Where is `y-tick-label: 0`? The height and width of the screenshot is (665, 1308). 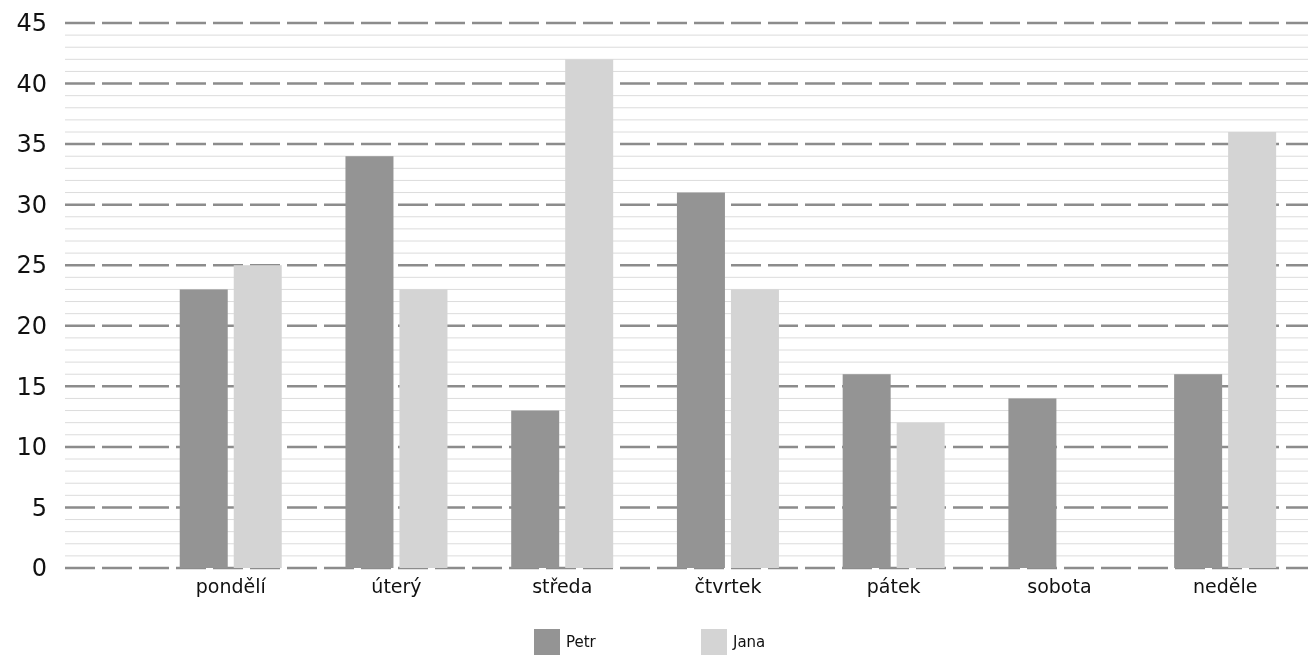 y-tick-label: 0 is located at coordinates (39, 568).